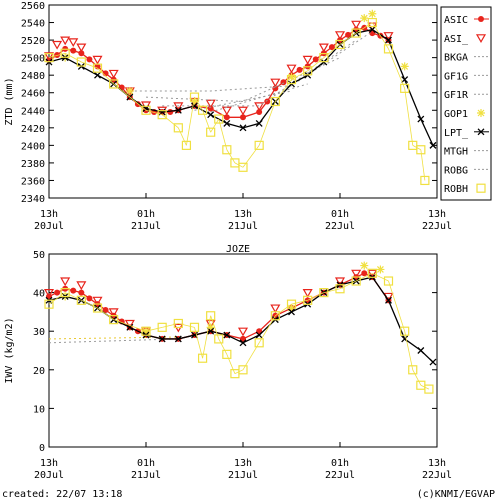 The width and height of the screenshot is (500, 500). Describe the element at coordinates (33, 59) in the screenshot. I see `y-tick-label: 2500` at that location.